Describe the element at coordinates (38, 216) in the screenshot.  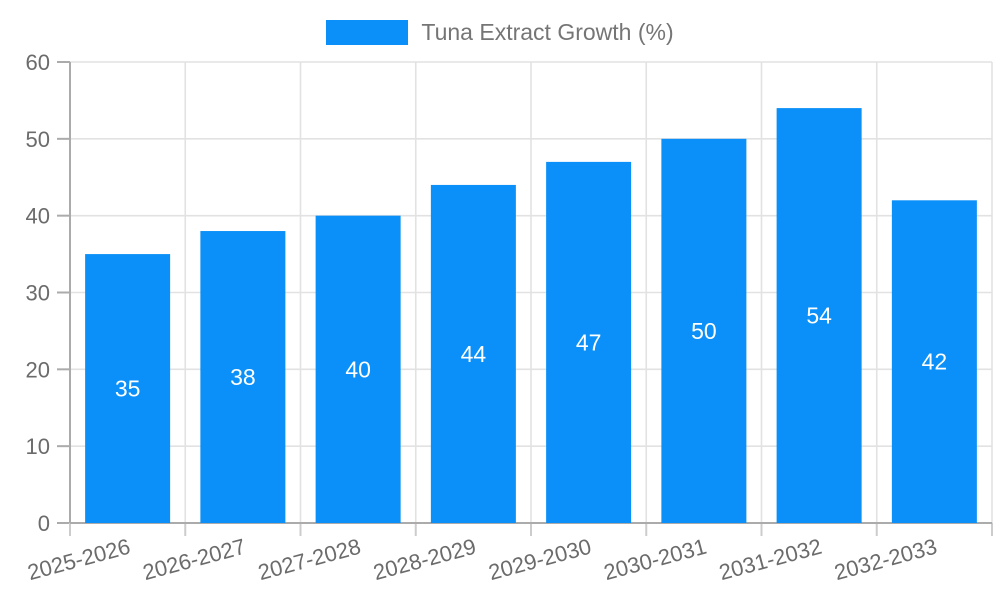
I see `y-tick-label: 40` at that location.